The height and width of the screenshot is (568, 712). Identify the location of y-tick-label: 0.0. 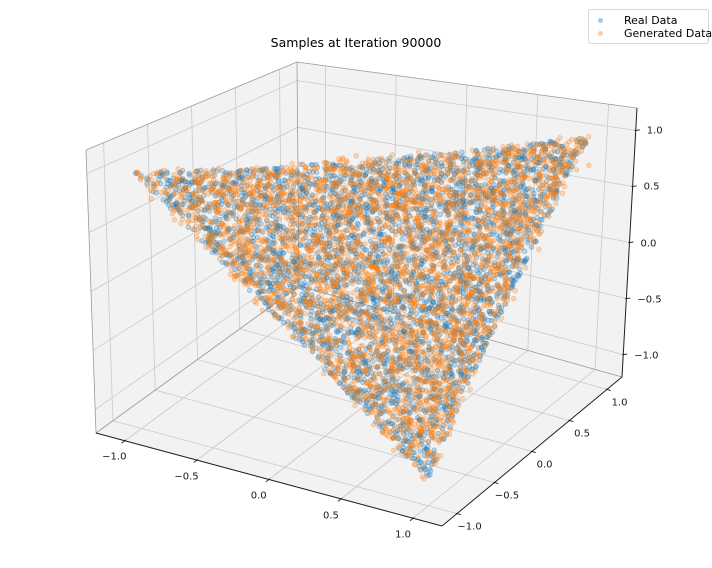
(544, 465).